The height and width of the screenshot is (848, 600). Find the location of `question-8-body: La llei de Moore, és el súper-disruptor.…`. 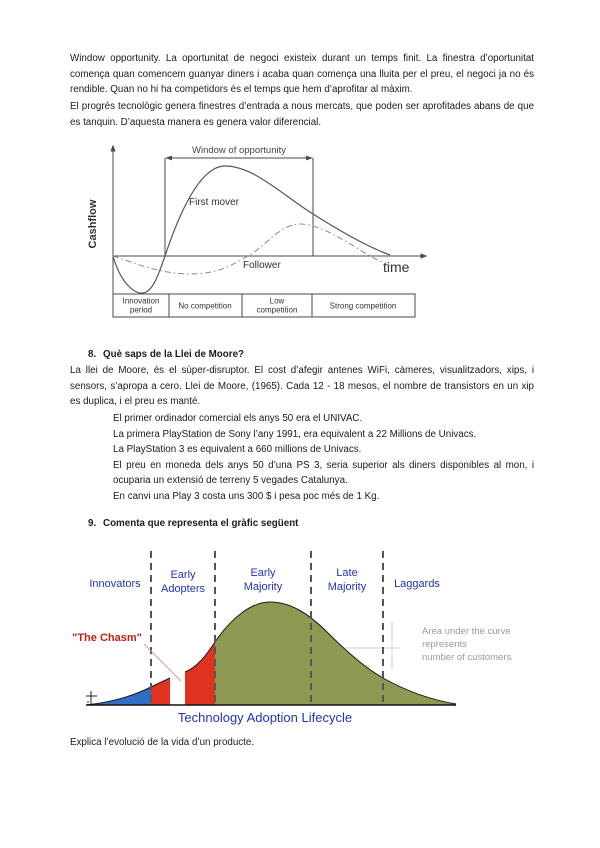

question-8-body: La llei de Moore, és el súper-disruptor.… is located at coordinates (302, 386).